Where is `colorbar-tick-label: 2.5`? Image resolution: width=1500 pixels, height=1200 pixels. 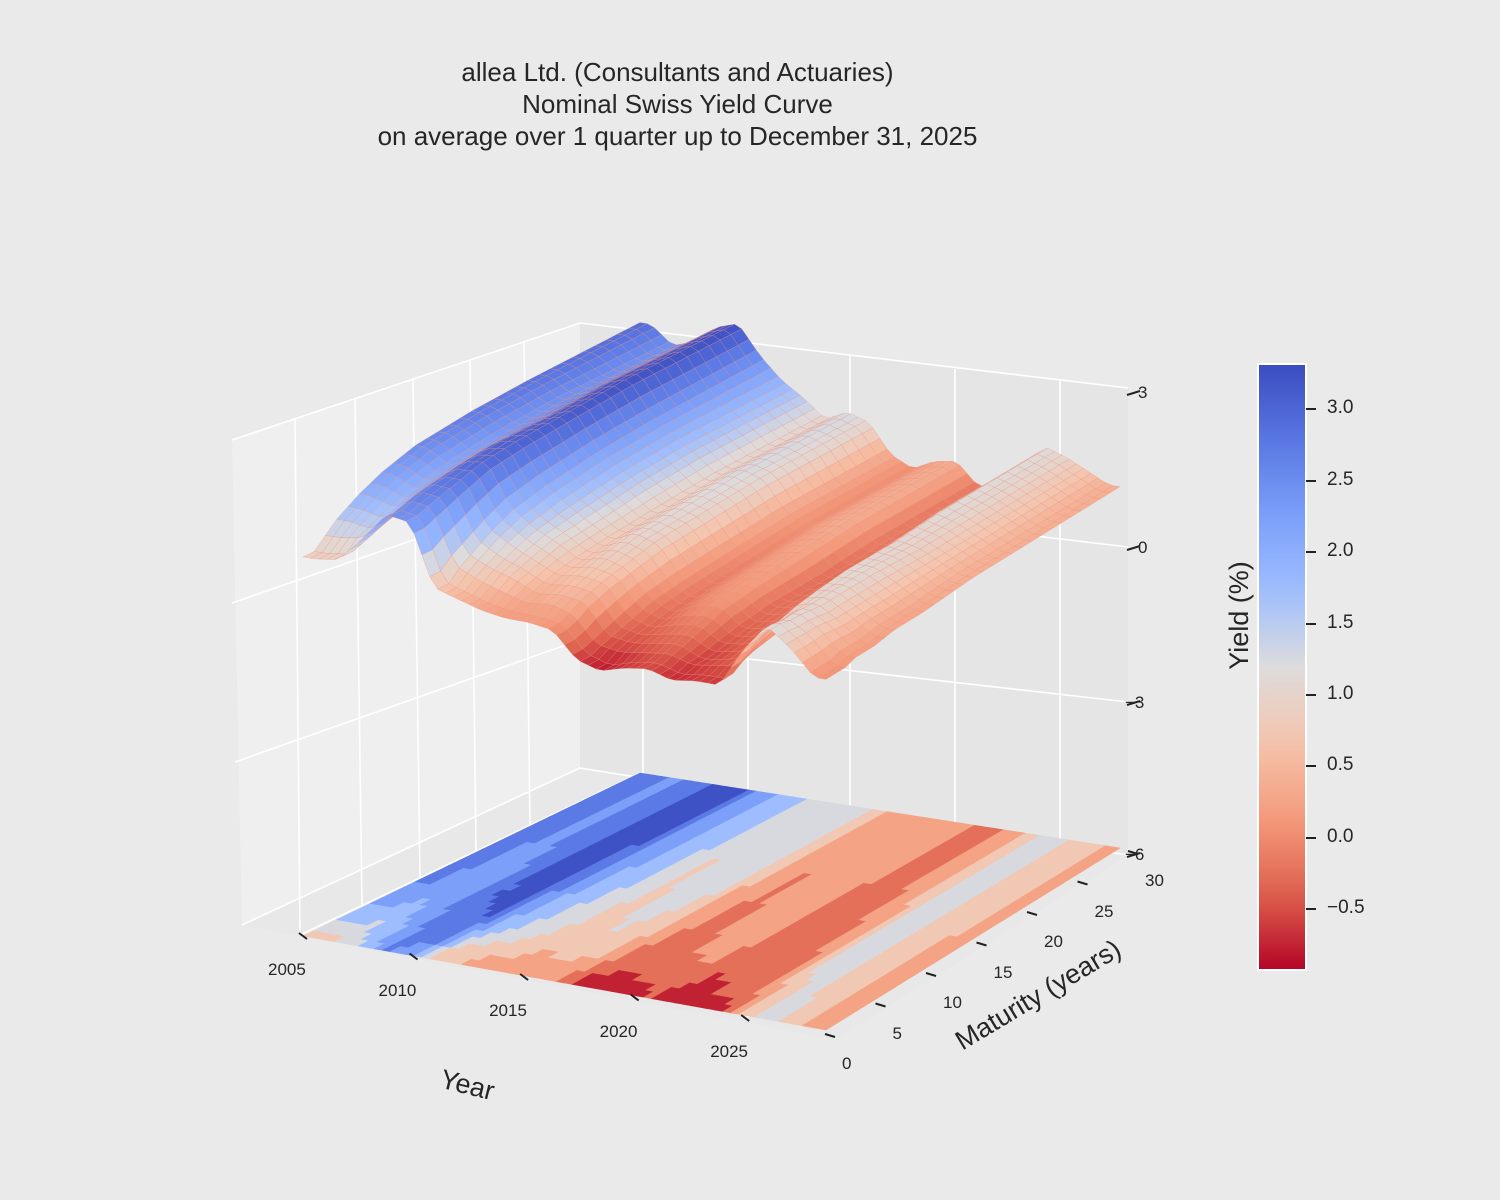 colorbar-tick-label: 2.5 is located at coordinates (1340, 479).